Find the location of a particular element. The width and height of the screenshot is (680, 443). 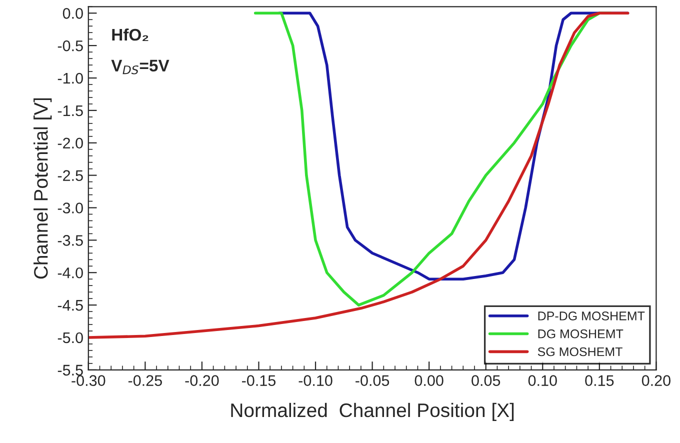

y-tick-label: -5.0 is located at coordinates (70, 338).